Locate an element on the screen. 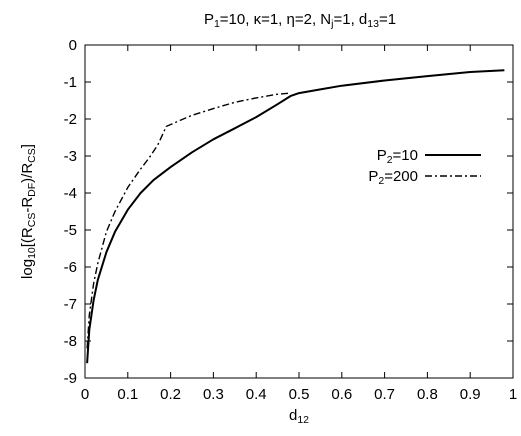 The height and width of the screenshot is (436, 521). x-tick-label: 0.3 is located at coordinates (213, 394).